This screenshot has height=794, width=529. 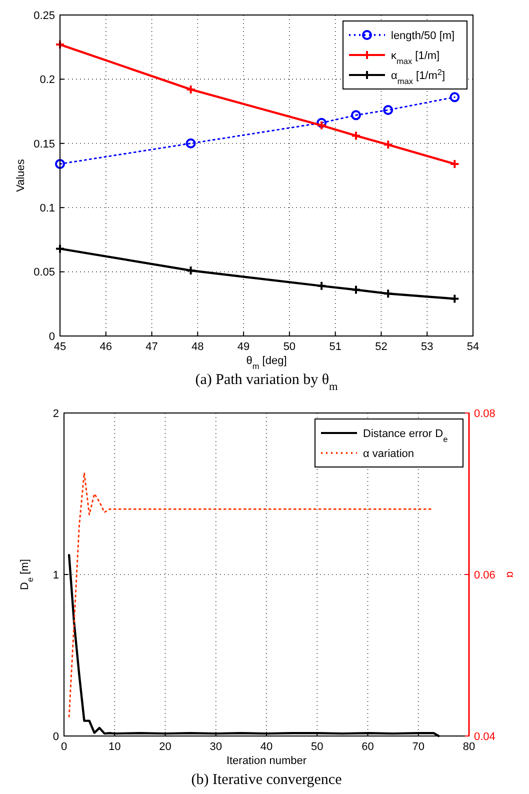 I want to click on y2-tick-label: 0.08, so click(x=485, y=414).